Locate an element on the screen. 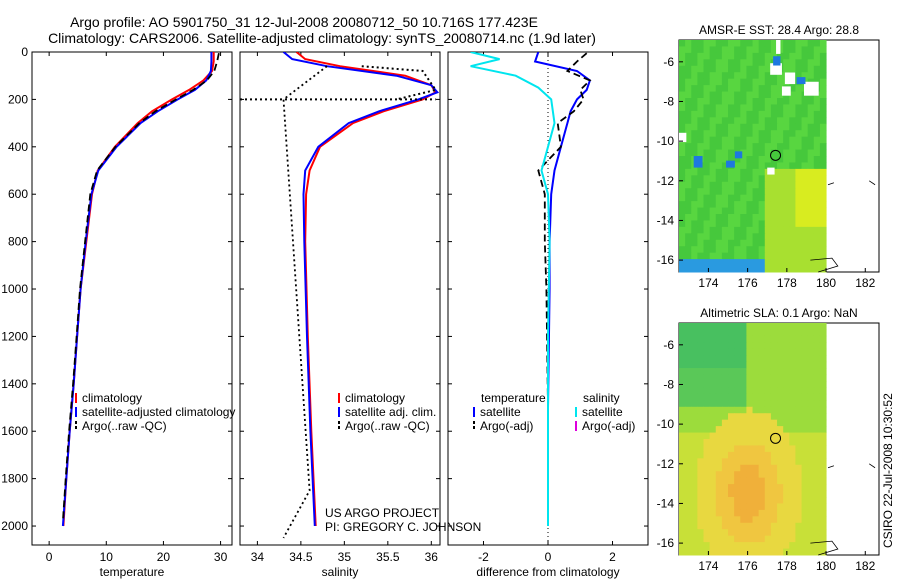 Image resolution: width=900 pixels, height=580 pixels. missing-data-patch is located at coordinates (683, 137).